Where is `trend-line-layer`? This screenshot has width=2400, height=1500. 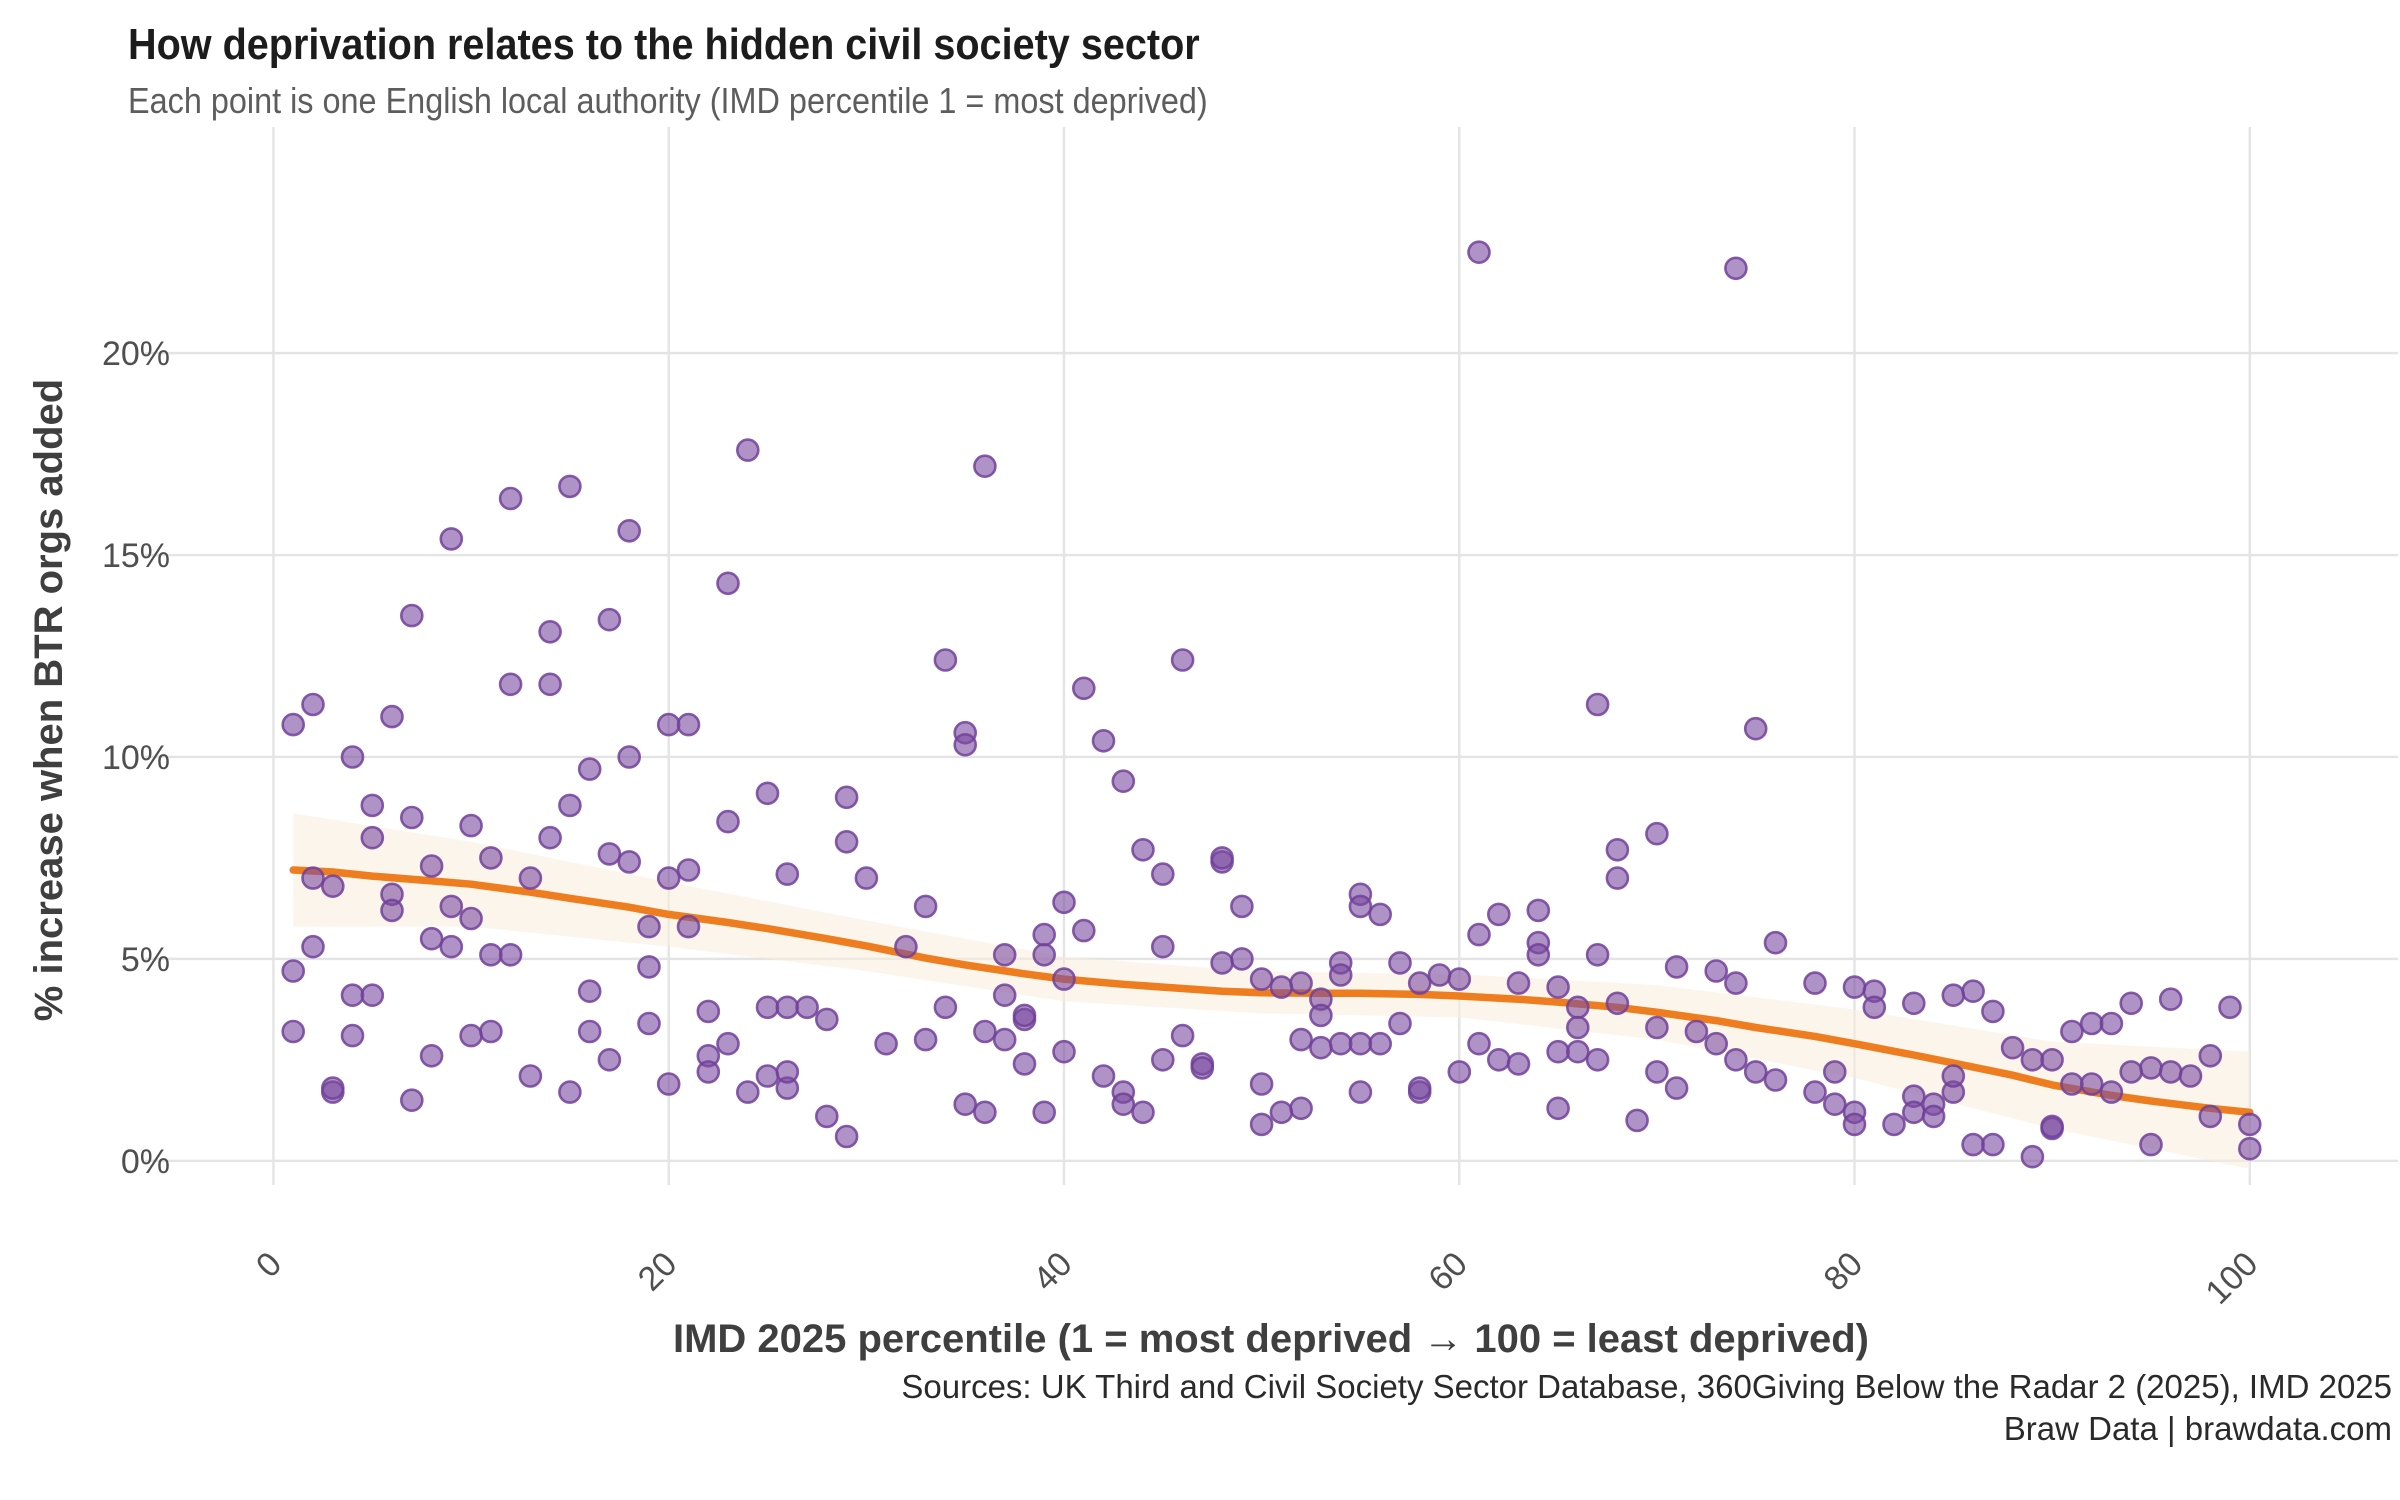
trend-line-layer is located at coordinates (1271, 991).